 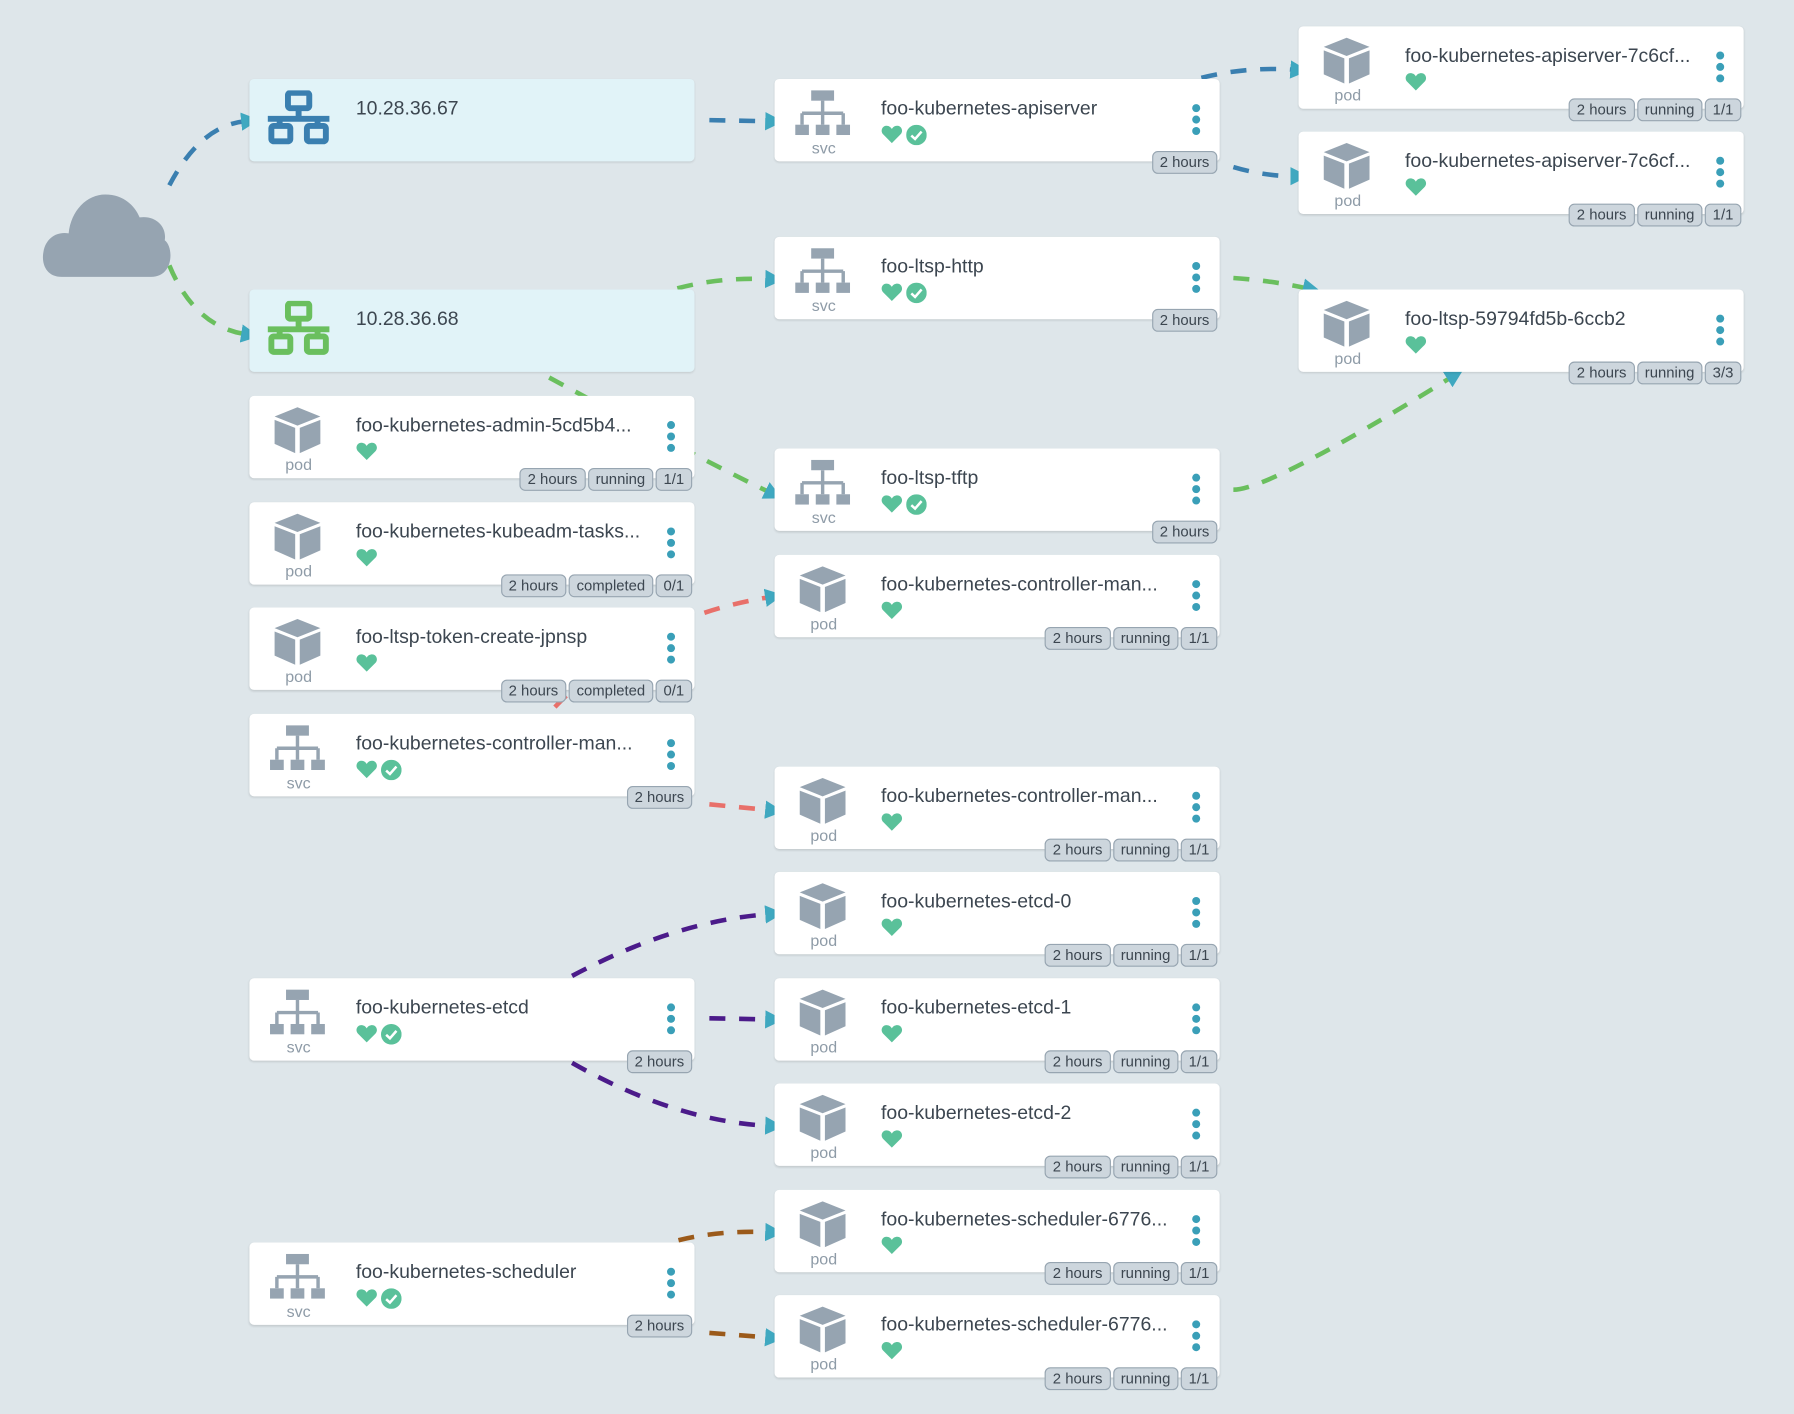 What do you see at coordinates (1515, 318) in the screenshot?
I see `node-title: foo-ltsp-59794fd5b-6ccb2` at bounding box center [1515, 318].